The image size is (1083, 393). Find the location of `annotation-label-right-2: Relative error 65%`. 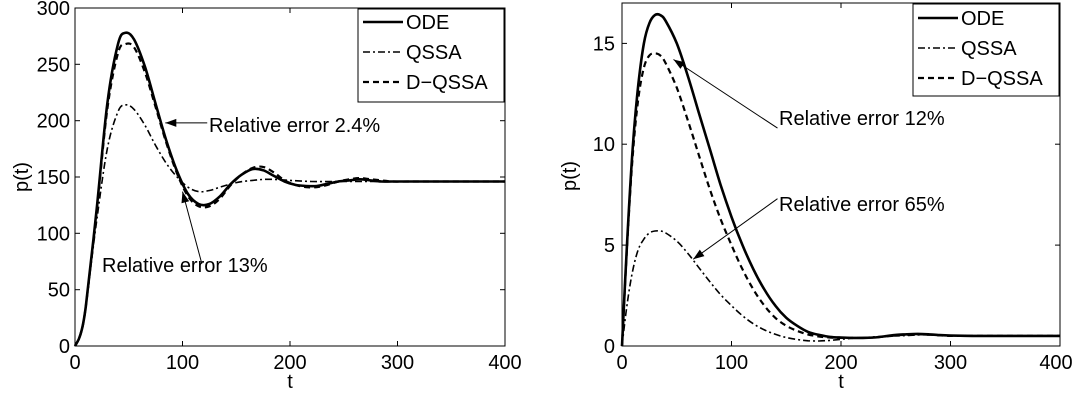

annotation-label-right-2: Relative error 65% is located at coordinates (862, 205).